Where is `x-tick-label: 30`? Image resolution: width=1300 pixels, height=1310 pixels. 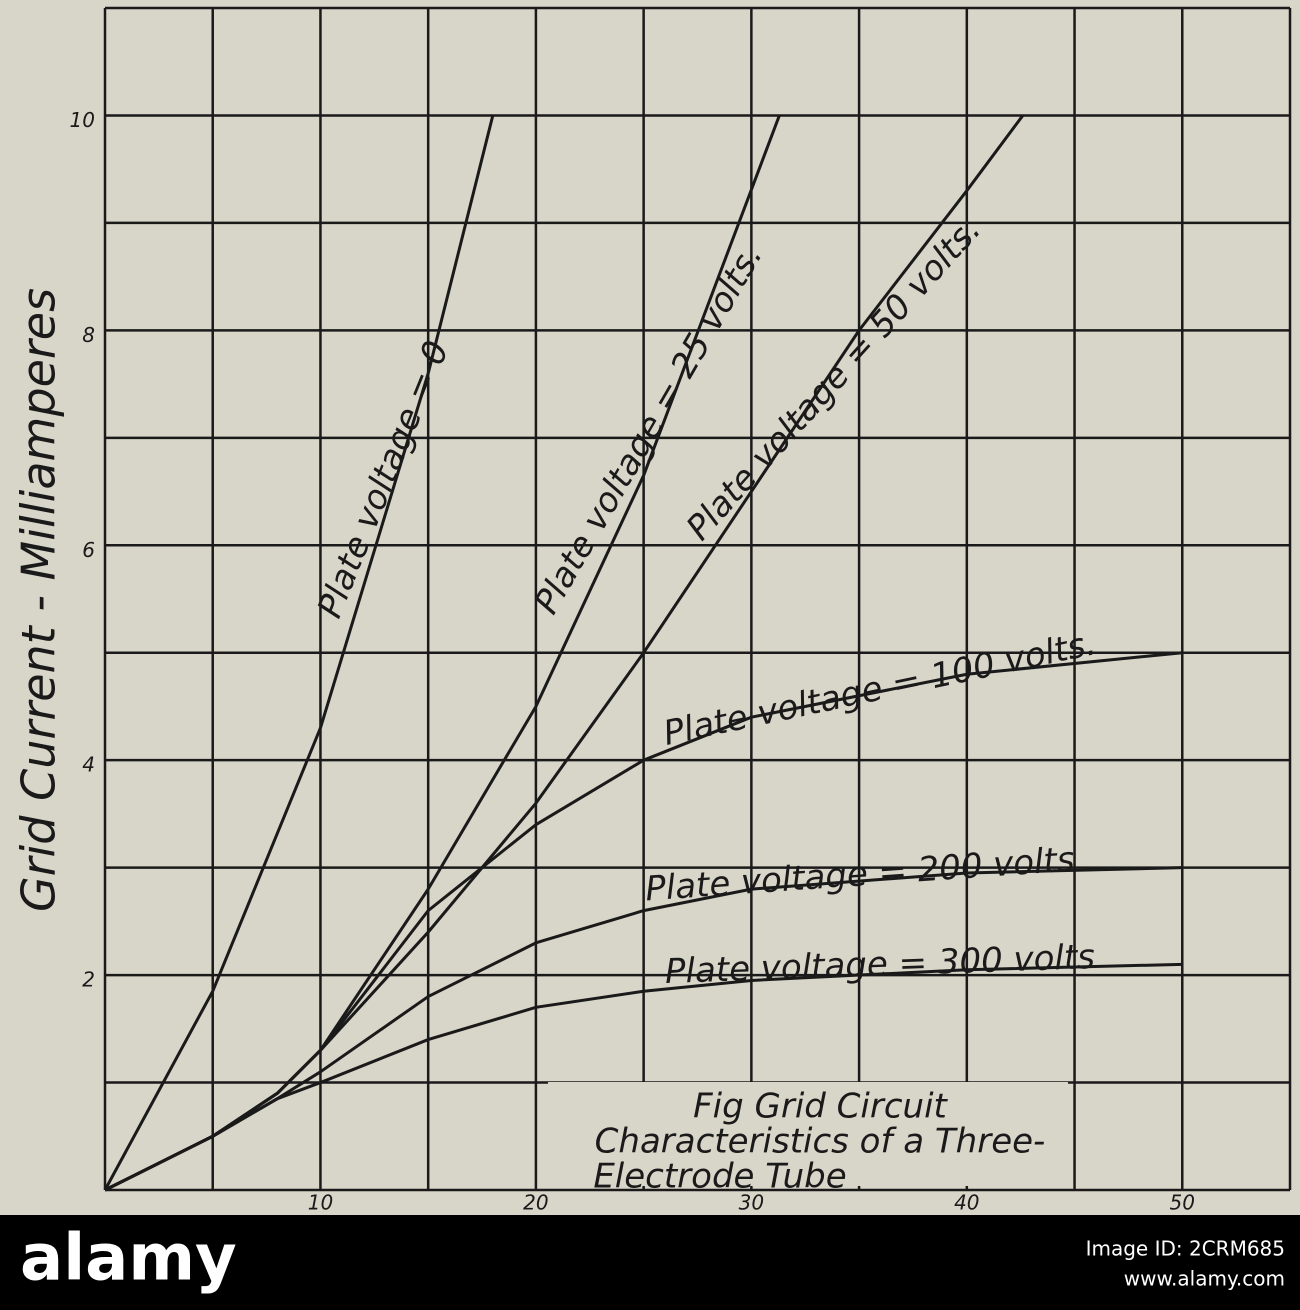
x-tick-label: 30 is located at coordinates (751, 1203).